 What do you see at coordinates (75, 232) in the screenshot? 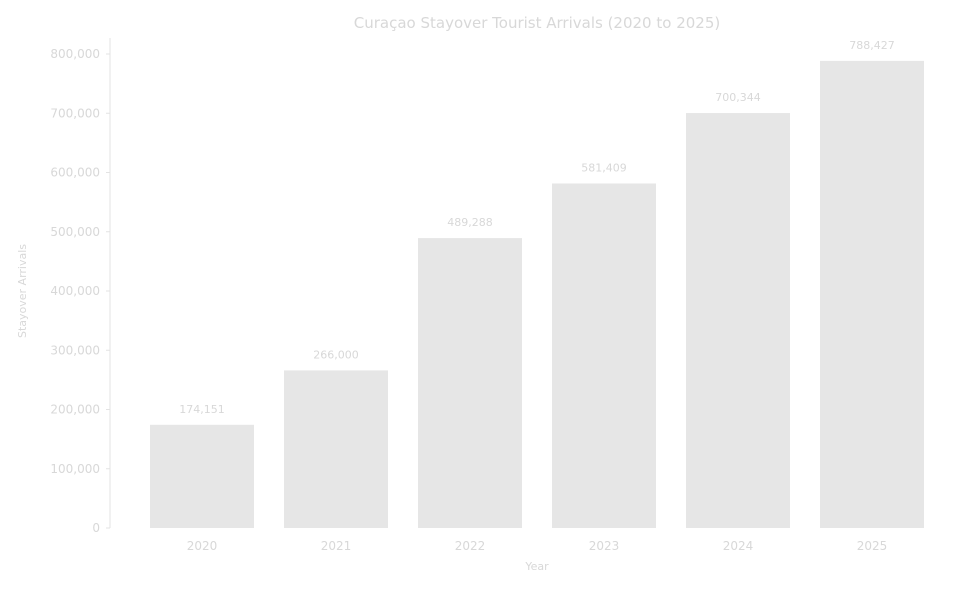
I see `y-tick-label: 500,000` at bounding box center [75, 232].